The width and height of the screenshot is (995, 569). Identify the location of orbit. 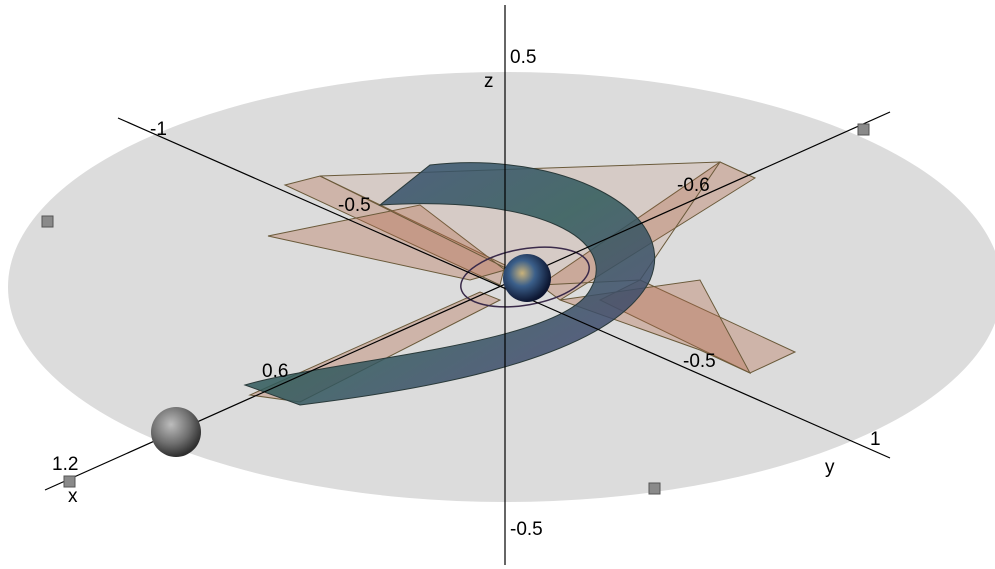
(525, 277).